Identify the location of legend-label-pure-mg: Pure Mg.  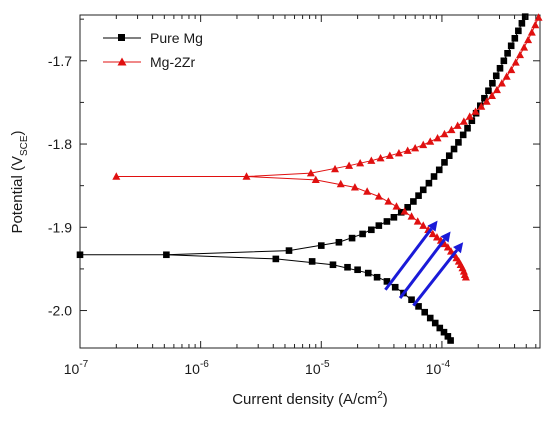
(176, 38).